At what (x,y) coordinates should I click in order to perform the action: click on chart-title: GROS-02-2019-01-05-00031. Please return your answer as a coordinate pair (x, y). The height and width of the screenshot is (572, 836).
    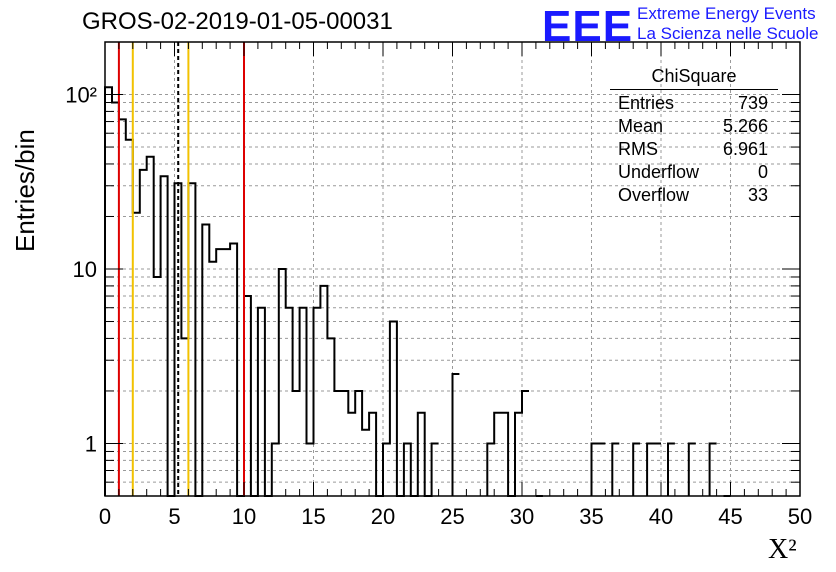
    Looking at the image, I should click on (237, 21).